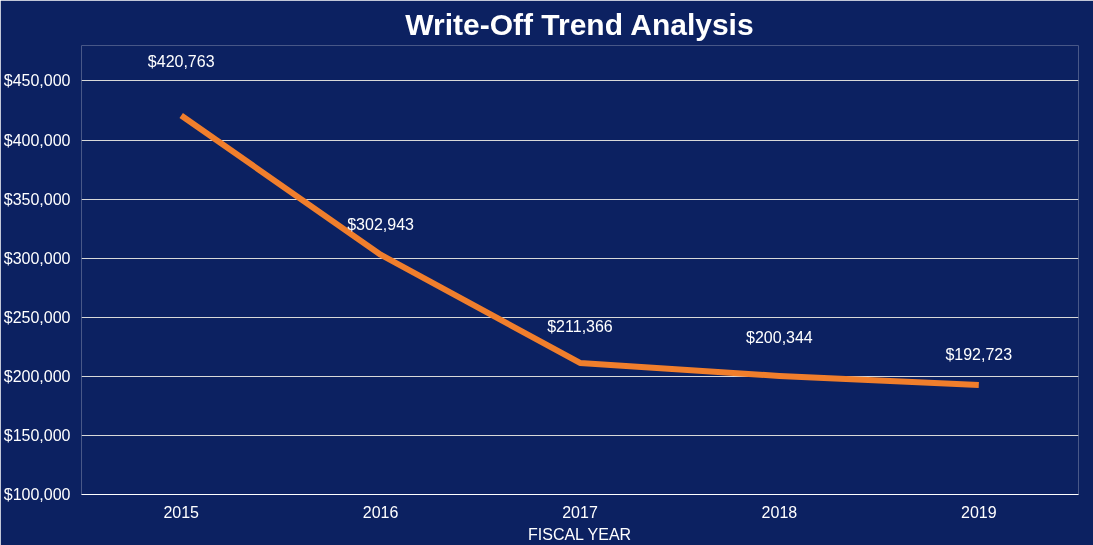 The height and width of the screenshot is (545, 1093). Describe the element at coordinates (37, 140) in the screenshot. I see `y-tick-label: $400,000` at that location.